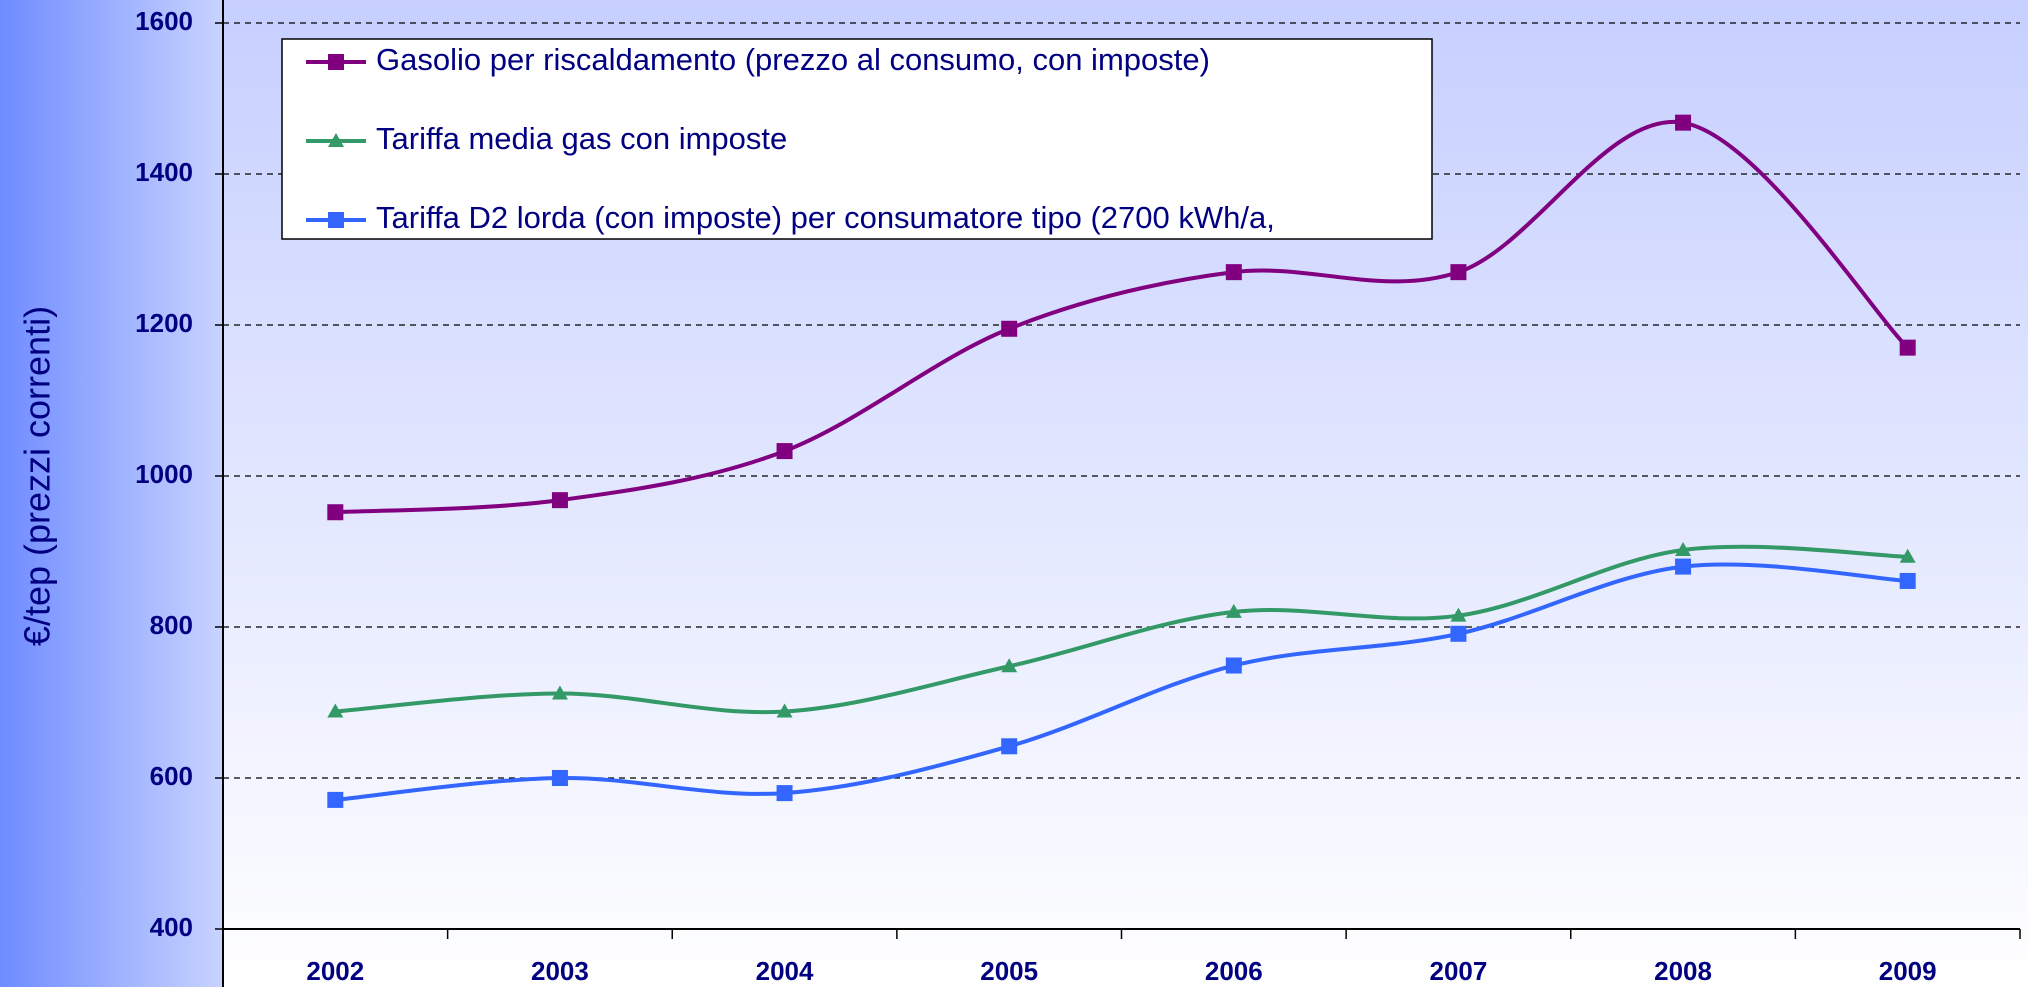  I want to click on y-tick-label: 1200, so click(164, 323).